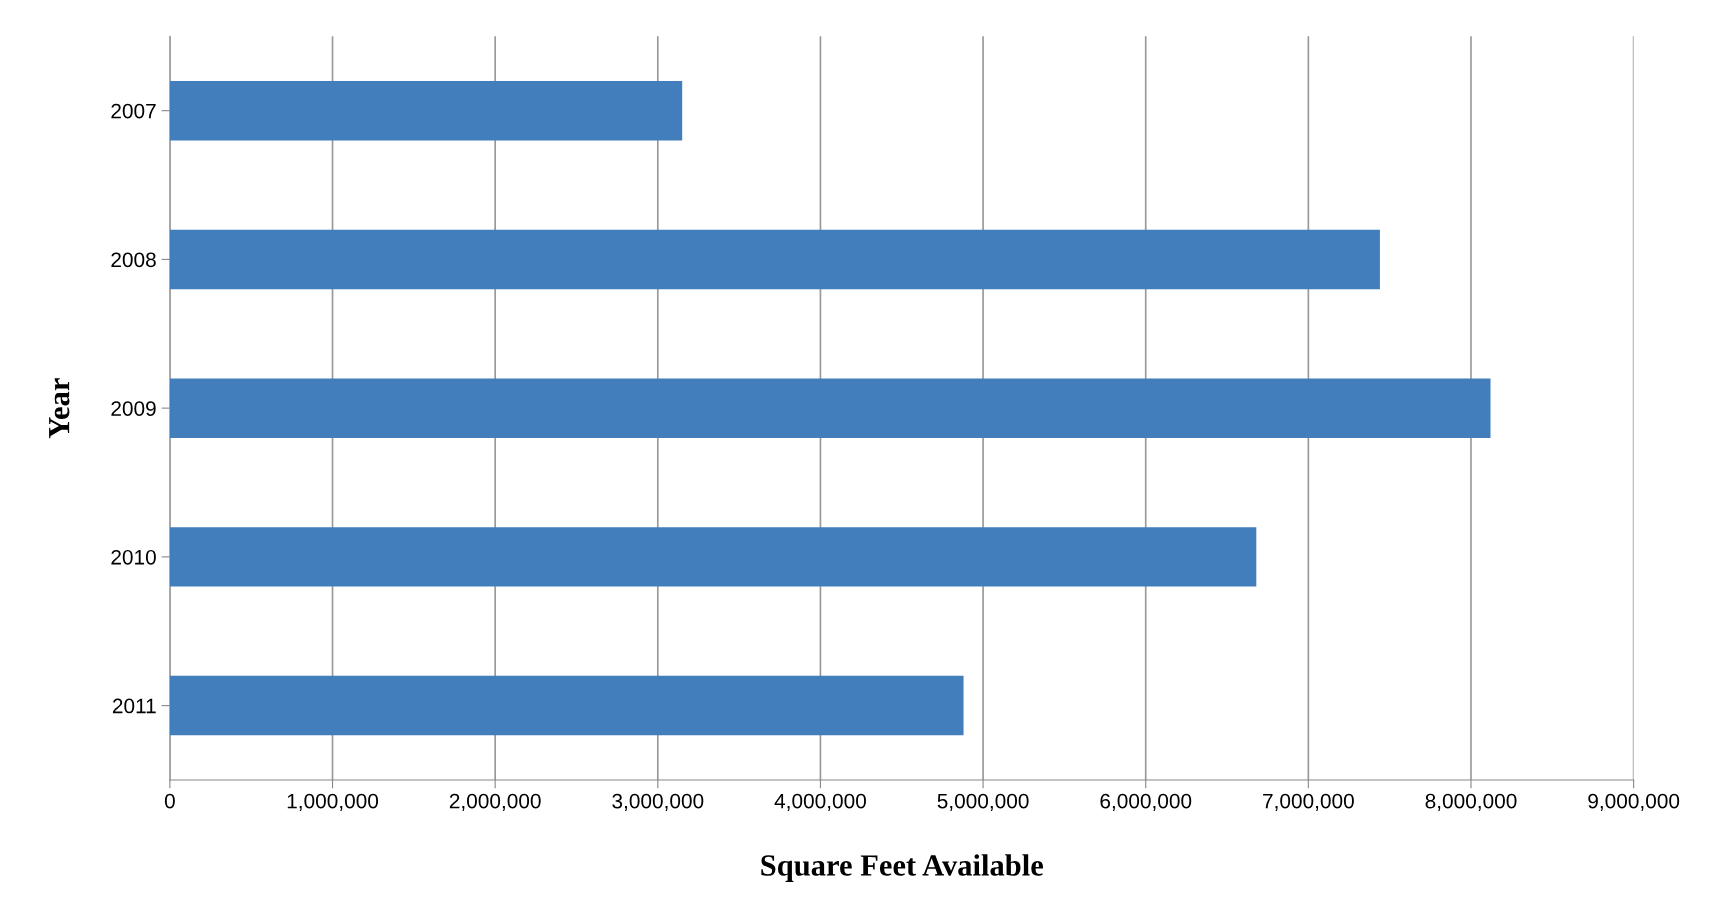 This screenshot has height=908, width=1716. I want to click on y-tick-label: 2011, so click(134, 706).